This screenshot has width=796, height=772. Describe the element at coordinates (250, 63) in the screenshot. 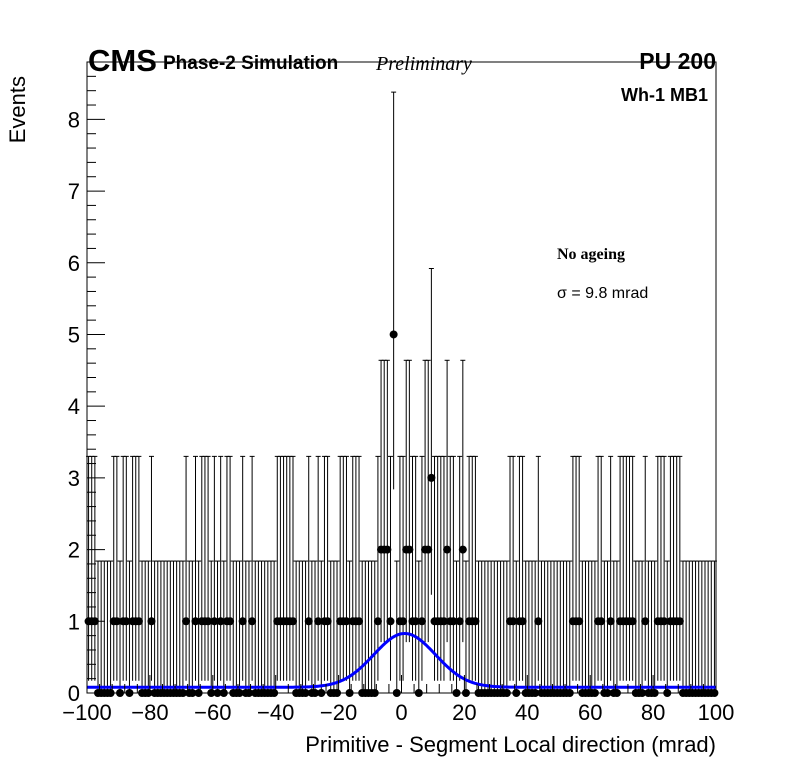

I see `simulation-label: Phase-2 Simulation` at that location.